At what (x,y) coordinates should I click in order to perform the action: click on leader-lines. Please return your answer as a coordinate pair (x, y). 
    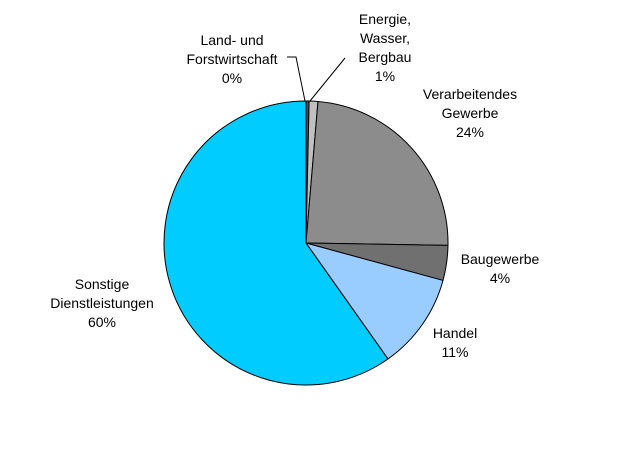
    Looking at the image, I should click on (316, 79).